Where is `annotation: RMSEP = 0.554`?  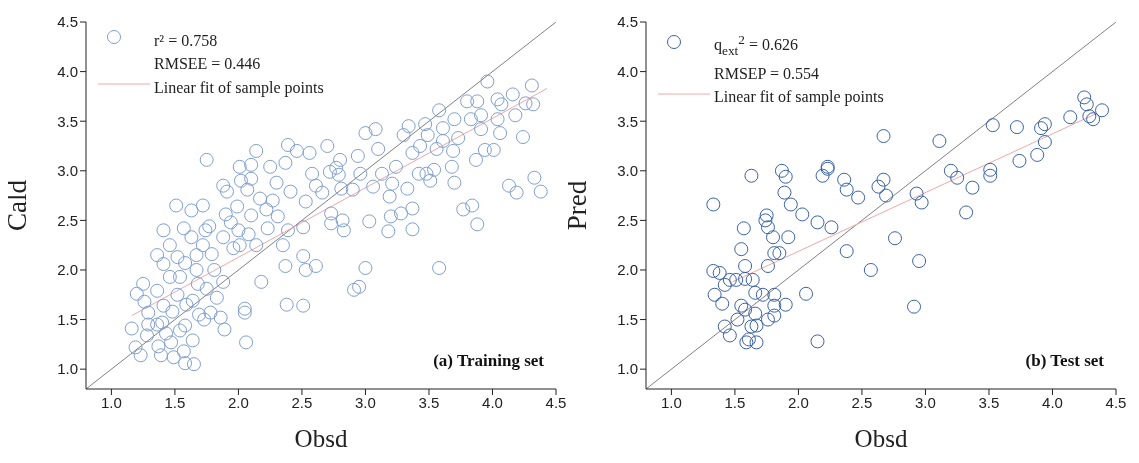
annotation: RMSEP = 0.554 is located at coordinates (766, 73).